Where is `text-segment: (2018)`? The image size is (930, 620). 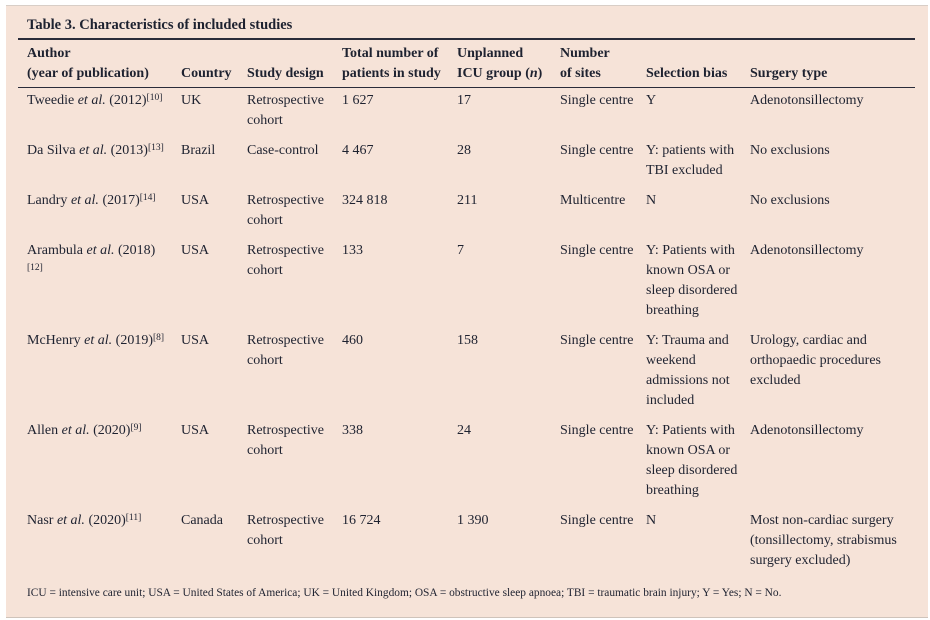 text-segment: (2018) is located at coordinates (135, 250).